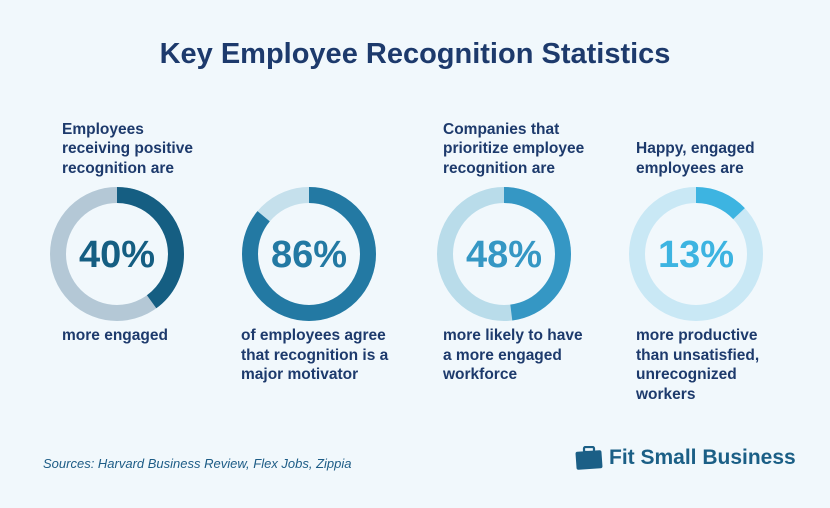  Describe the element at coordinates (589, 458) in the screenshot. I see `briefcase-icon` at that location.